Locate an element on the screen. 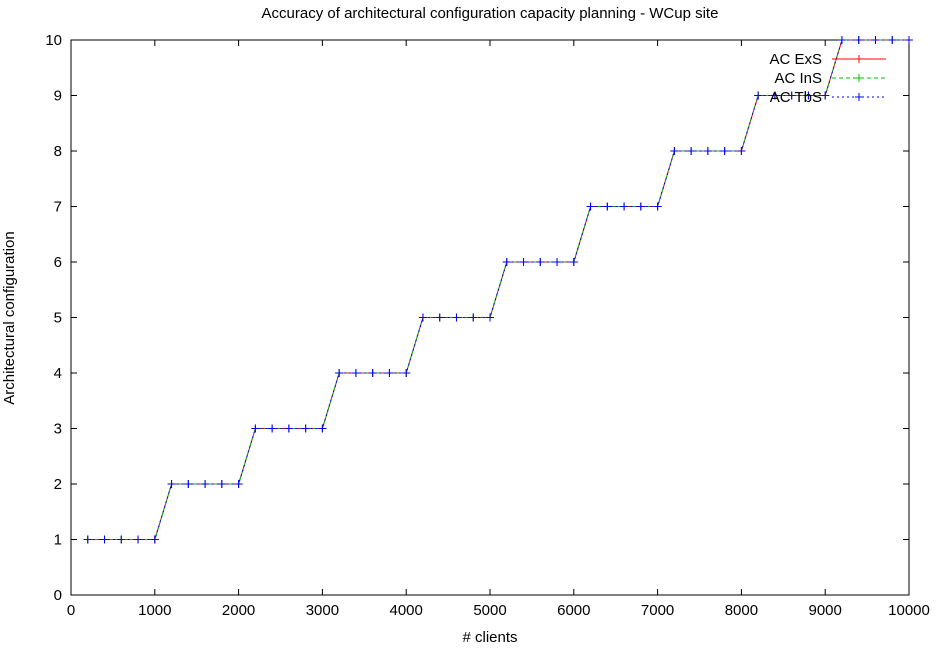  legend-label: AC InS is located at coordinates (798, 78).